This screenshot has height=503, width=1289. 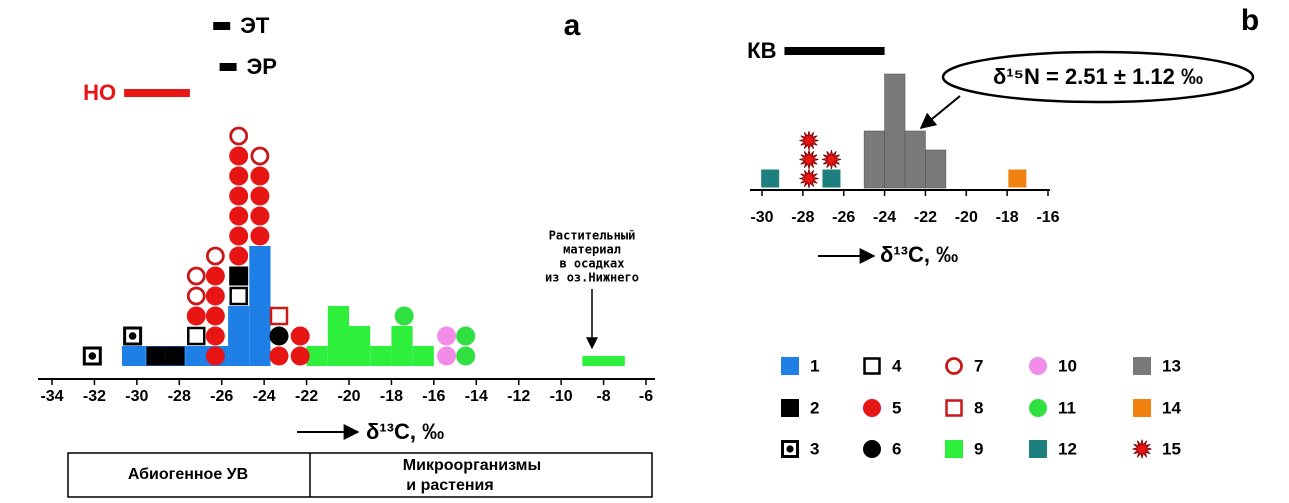 I want to click on x-tick-label: -8, so click(x=603, y=396).